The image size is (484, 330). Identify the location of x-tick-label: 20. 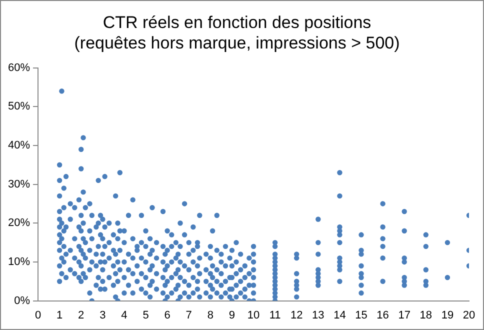
(469, 315).